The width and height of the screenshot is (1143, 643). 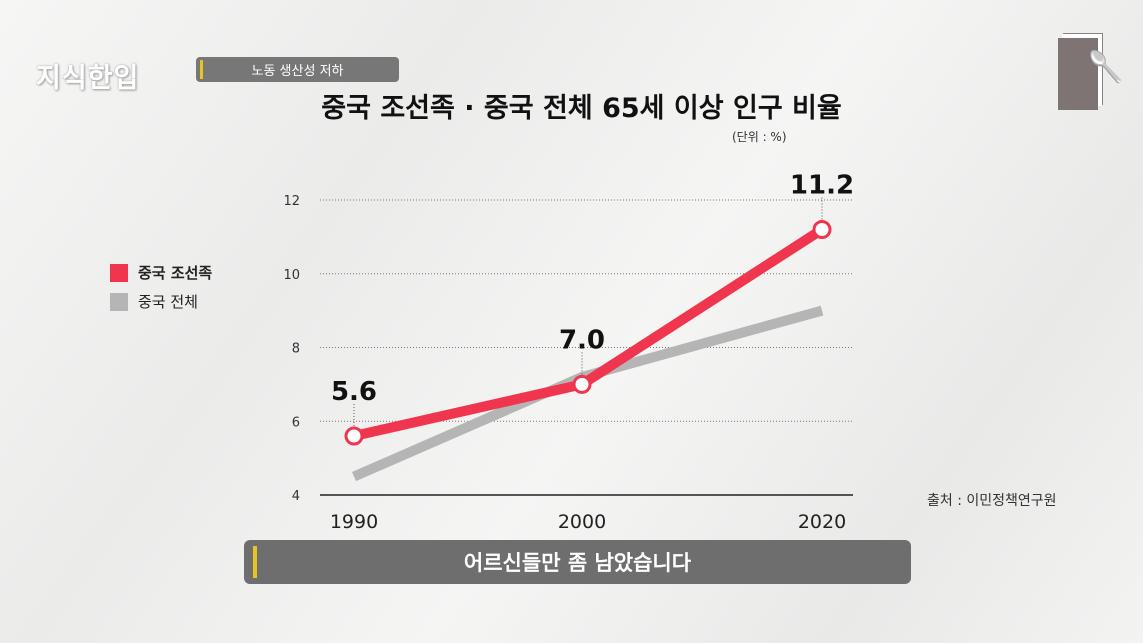 What do you see at coordinates (582, 340) in the screenshot?
I see `data-label: 7.0` at bounding box center [582, 340].